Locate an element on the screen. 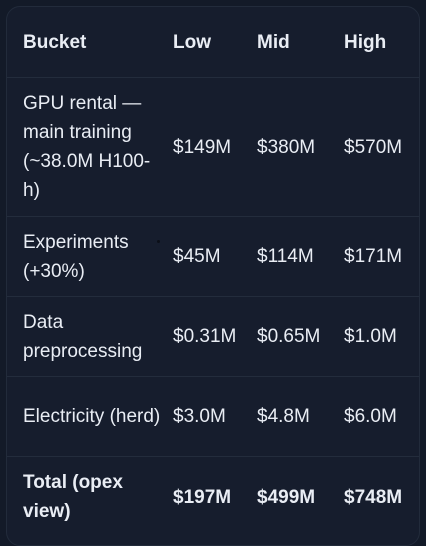  cell-bucket: Data preprocessing is located at coordinates (87, 336).